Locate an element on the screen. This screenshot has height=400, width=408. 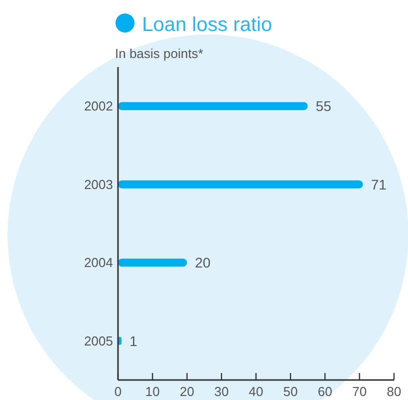
x-tick-label: 60 is located at coordinates (325, 391).